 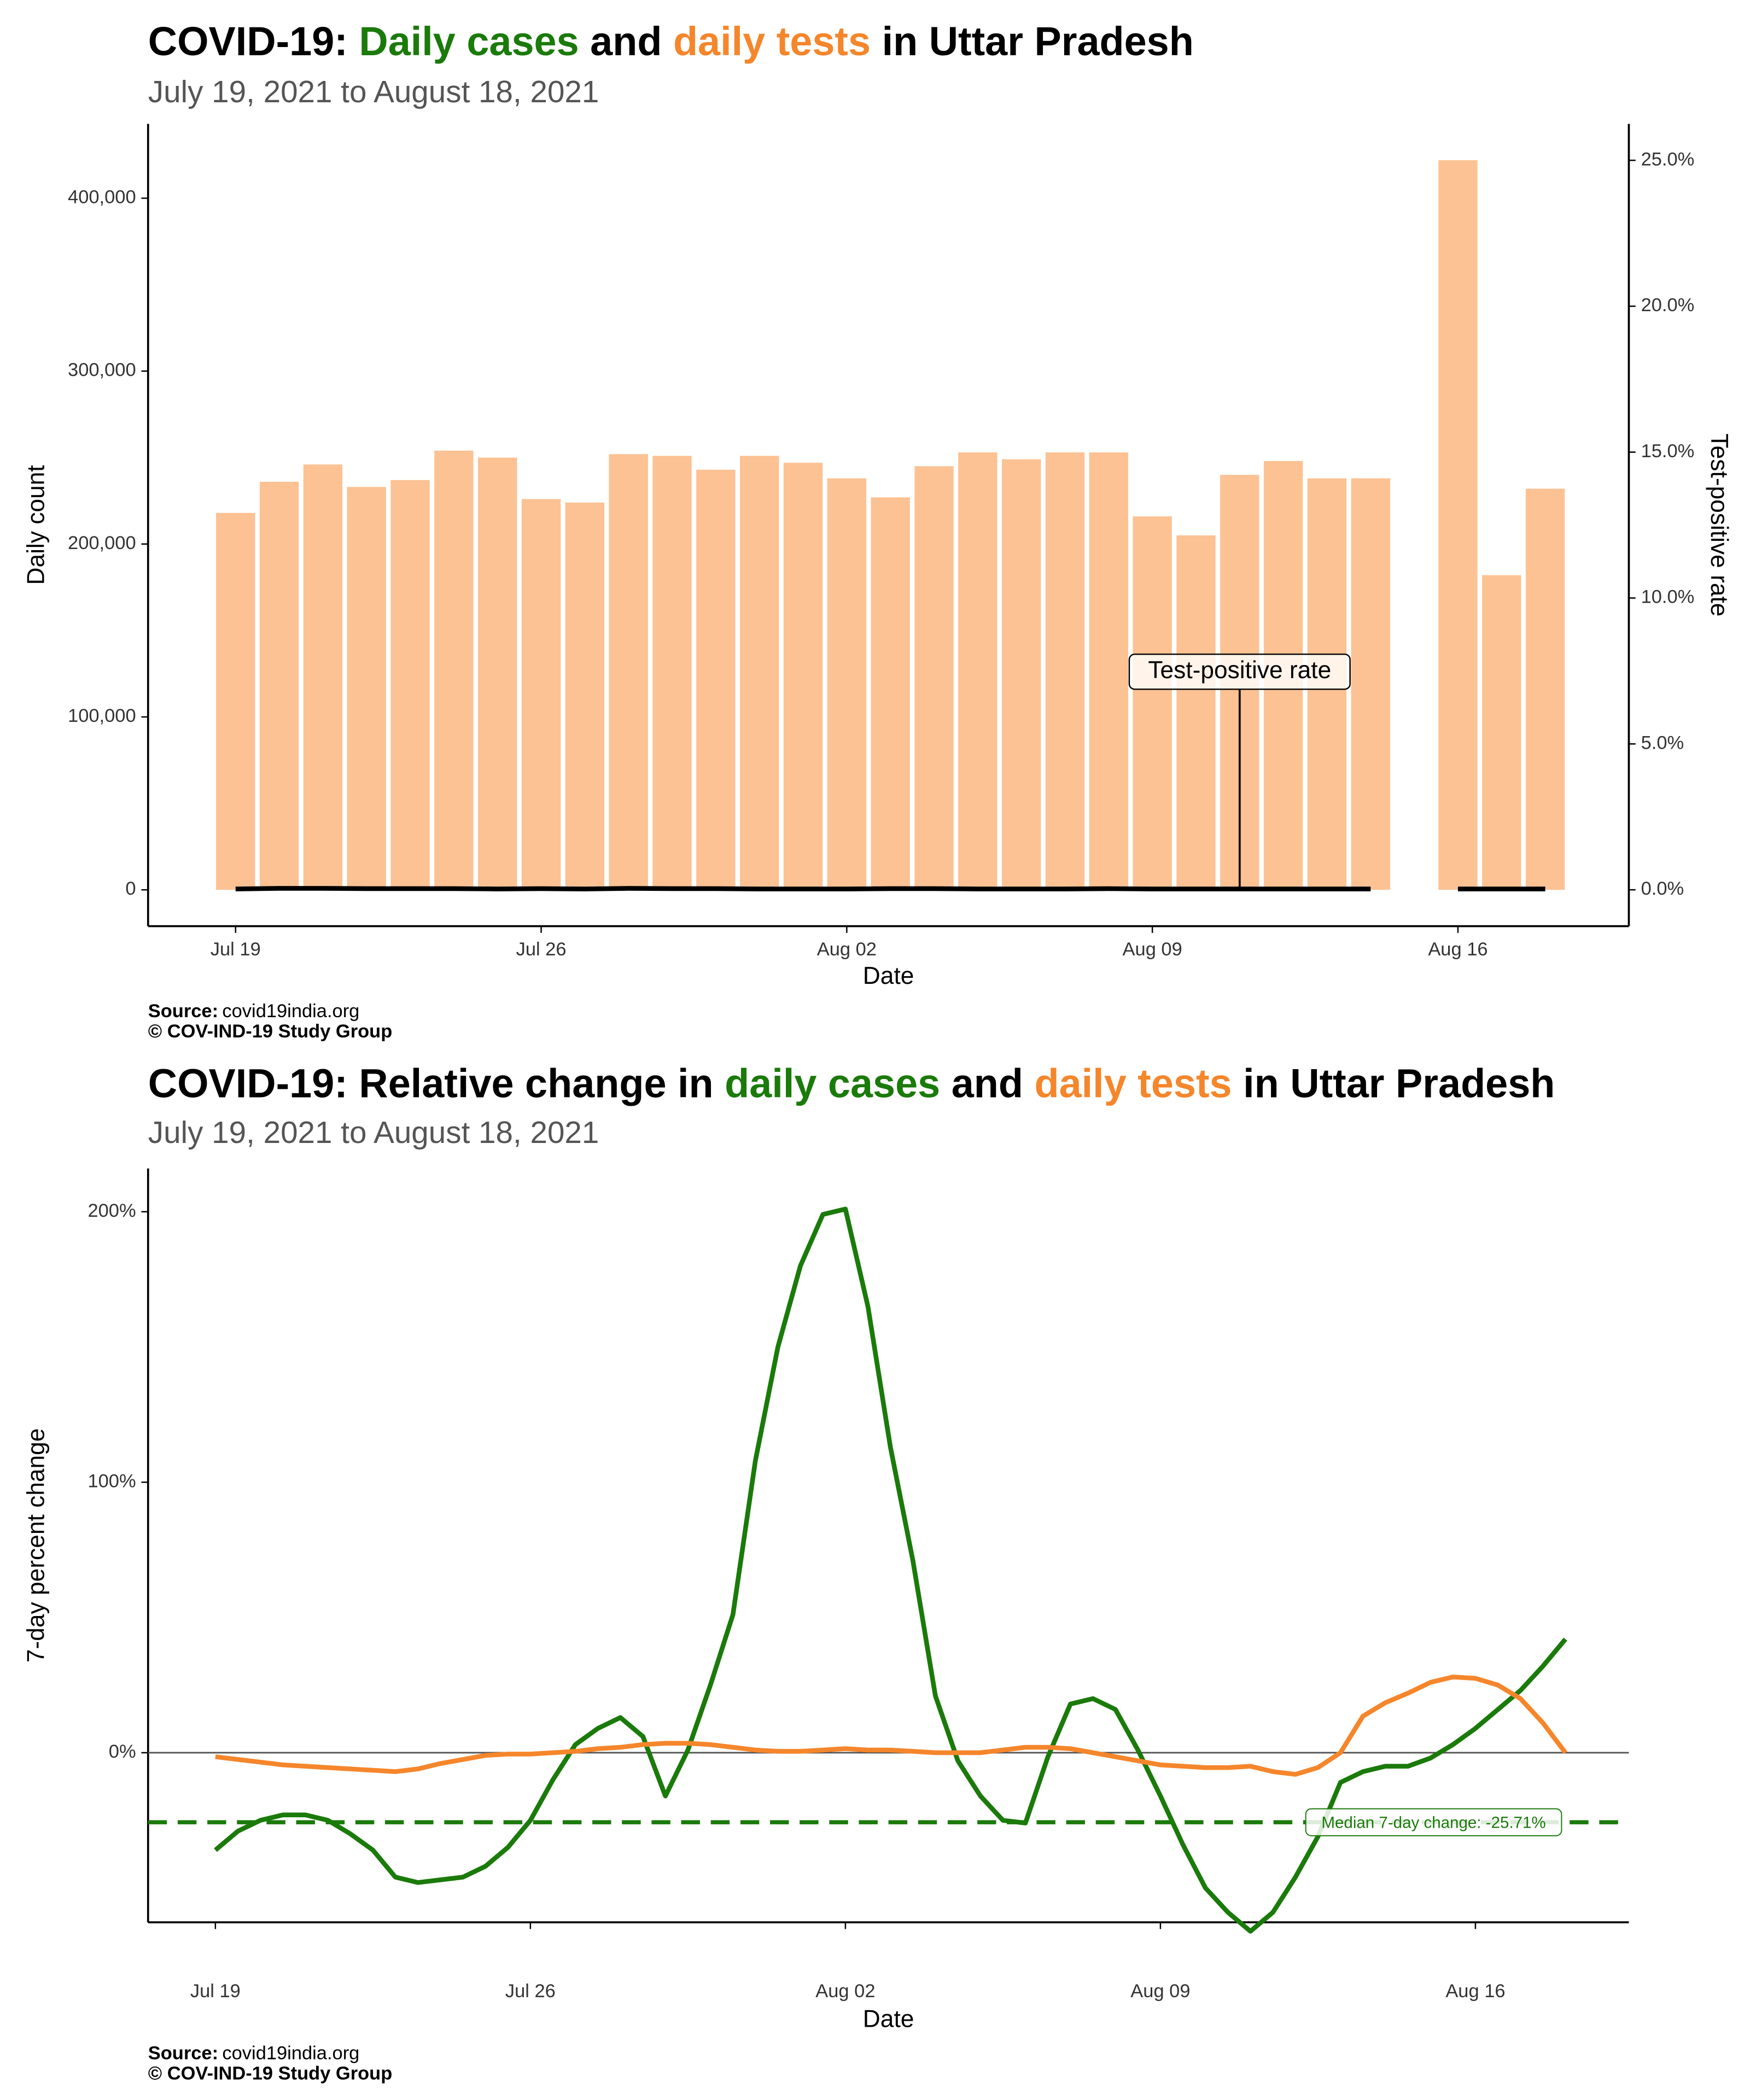 I want to click on annotation-box, so click(x=1239, y=672).